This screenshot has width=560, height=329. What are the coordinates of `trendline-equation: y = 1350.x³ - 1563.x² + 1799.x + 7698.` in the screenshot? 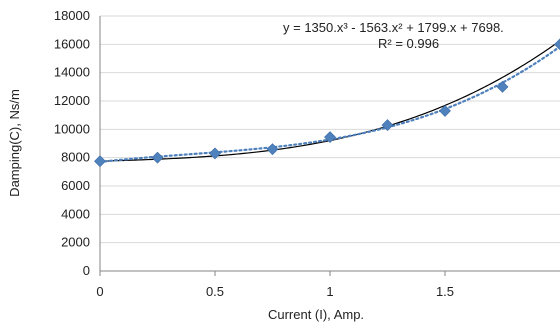 It's located at (393, 27).